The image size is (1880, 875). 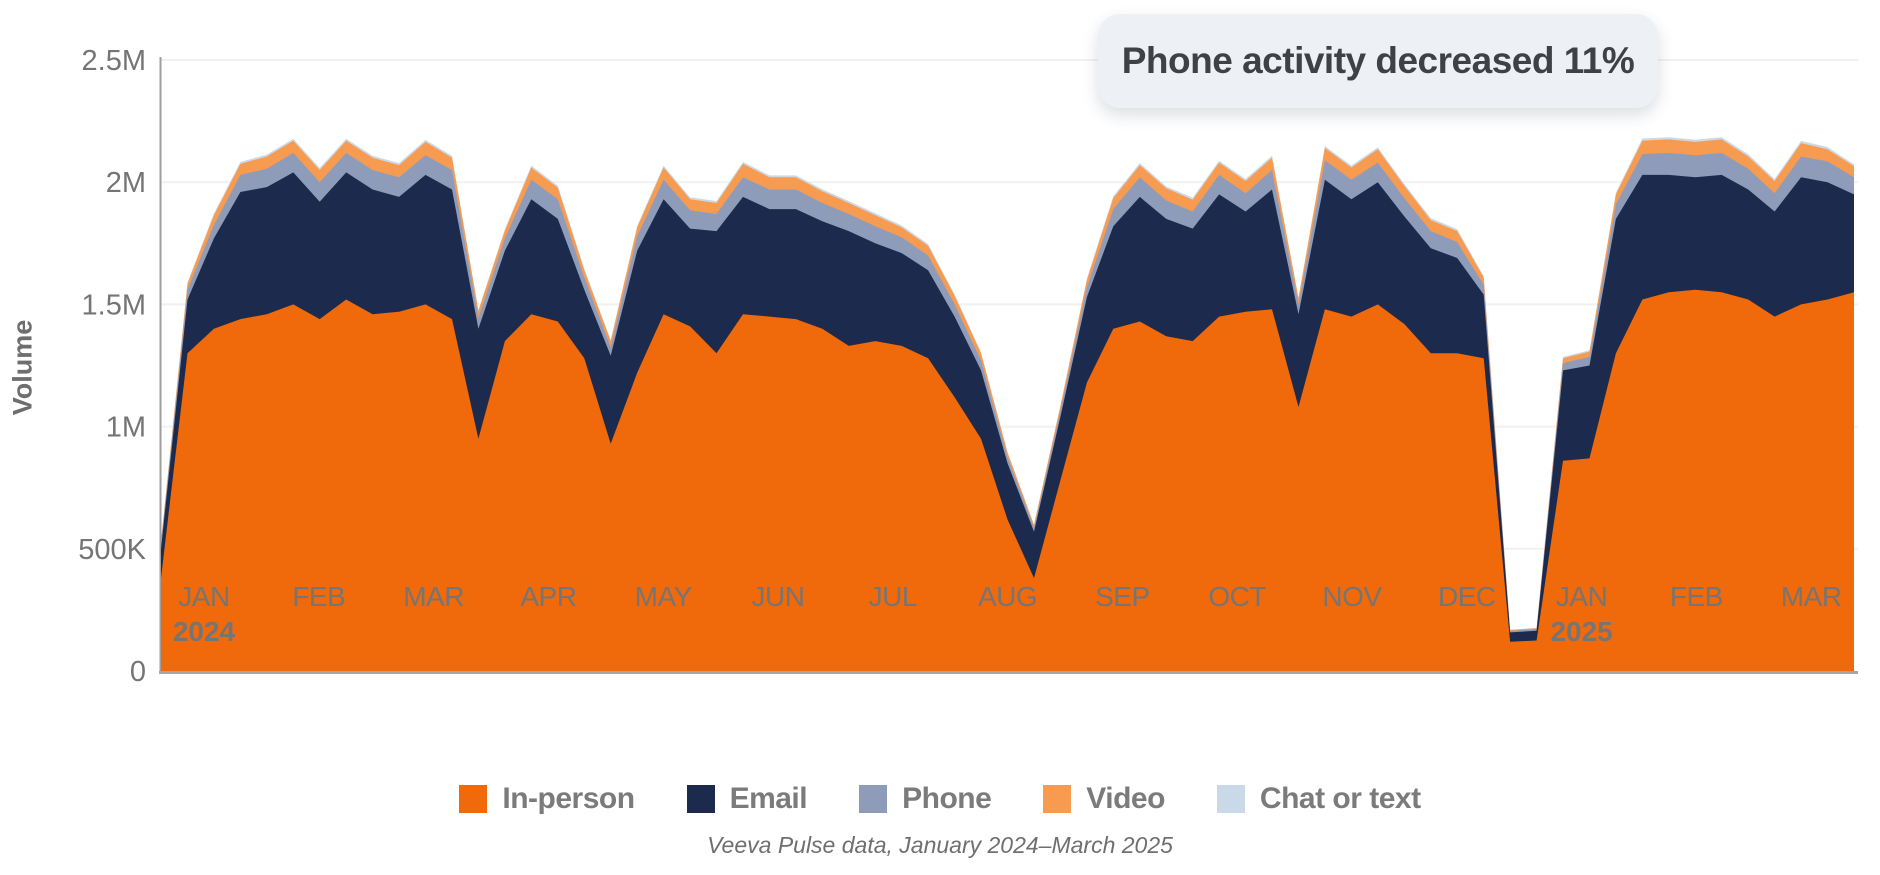 What do you see at coordinates (1237, 596) in the screenshot?
I see `x-tick-oct: OCT` at bounding box center [1237, 596].